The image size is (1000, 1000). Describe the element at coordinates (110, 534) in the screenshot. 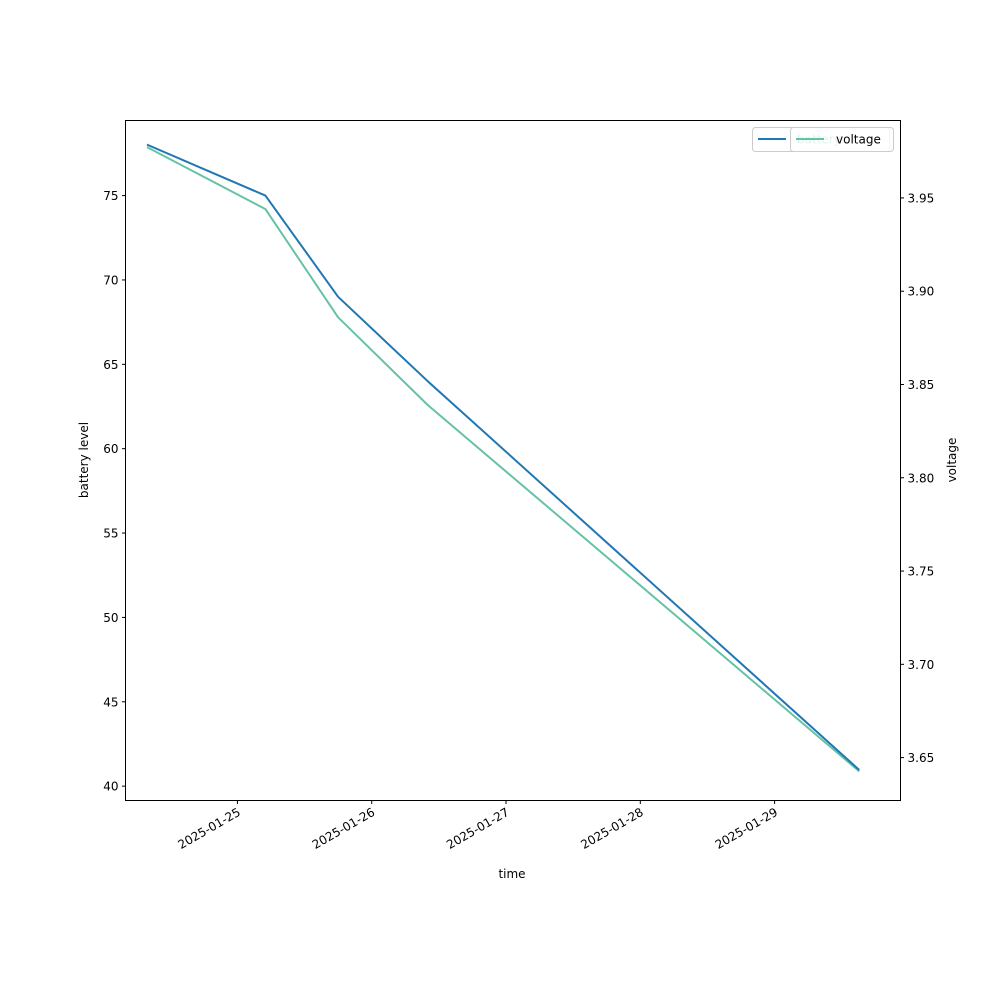

I see `left-y-tick-label: 55` at that location.